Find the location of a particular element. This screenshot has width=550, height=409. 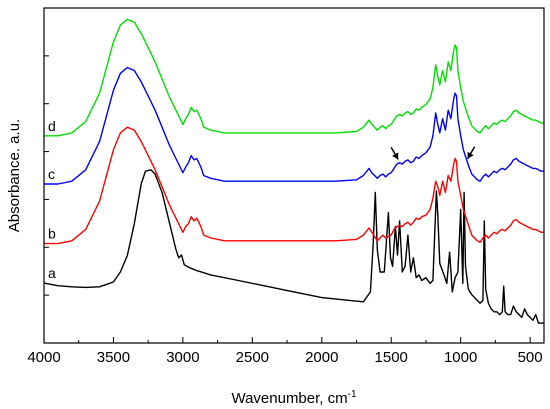

x-axis-label-superscript: -1 is located at coordinates (352, 394).